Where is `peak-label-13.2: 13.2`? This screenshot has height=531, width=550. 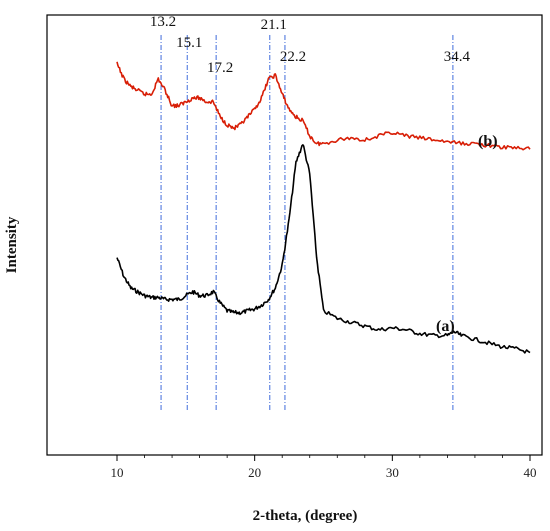 peak-label-13.2: 13.2 is located at coordinates (163, 22).